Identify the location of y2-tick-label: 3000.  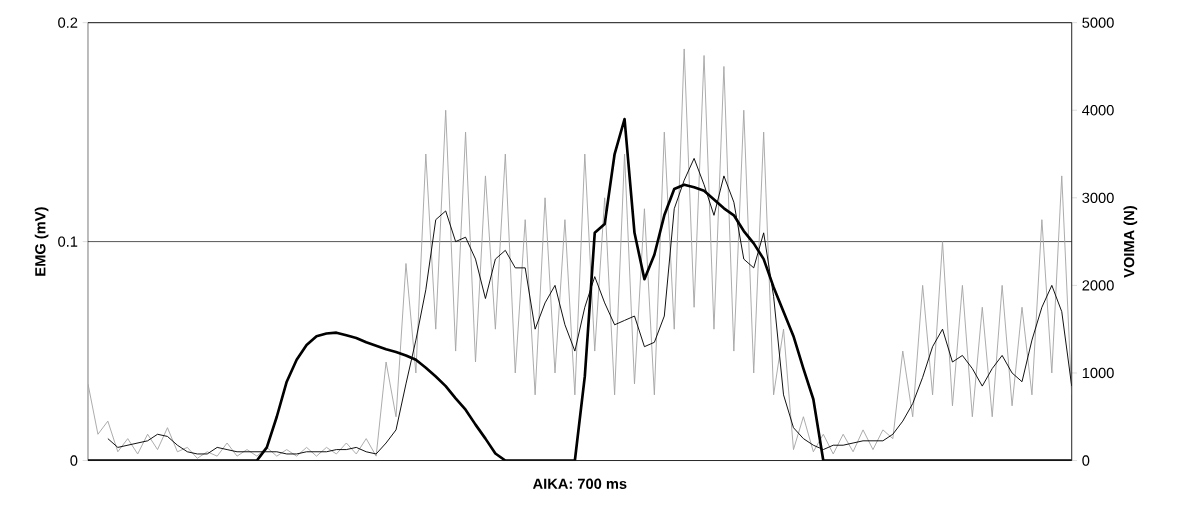
(1098, 198).